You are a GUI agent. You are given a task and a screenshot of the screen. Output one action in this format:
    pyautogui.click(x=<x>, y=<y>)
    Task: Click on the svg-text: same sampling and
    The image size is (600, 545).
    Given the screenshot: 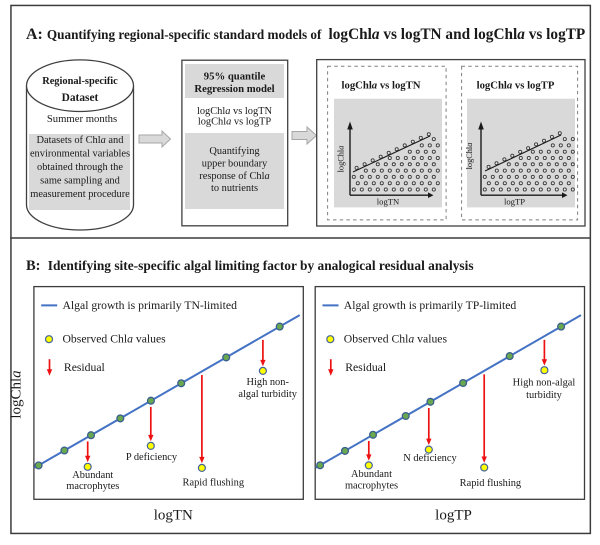 What is the action you would take?
    pyautogui.click(x=80, y=181)
    